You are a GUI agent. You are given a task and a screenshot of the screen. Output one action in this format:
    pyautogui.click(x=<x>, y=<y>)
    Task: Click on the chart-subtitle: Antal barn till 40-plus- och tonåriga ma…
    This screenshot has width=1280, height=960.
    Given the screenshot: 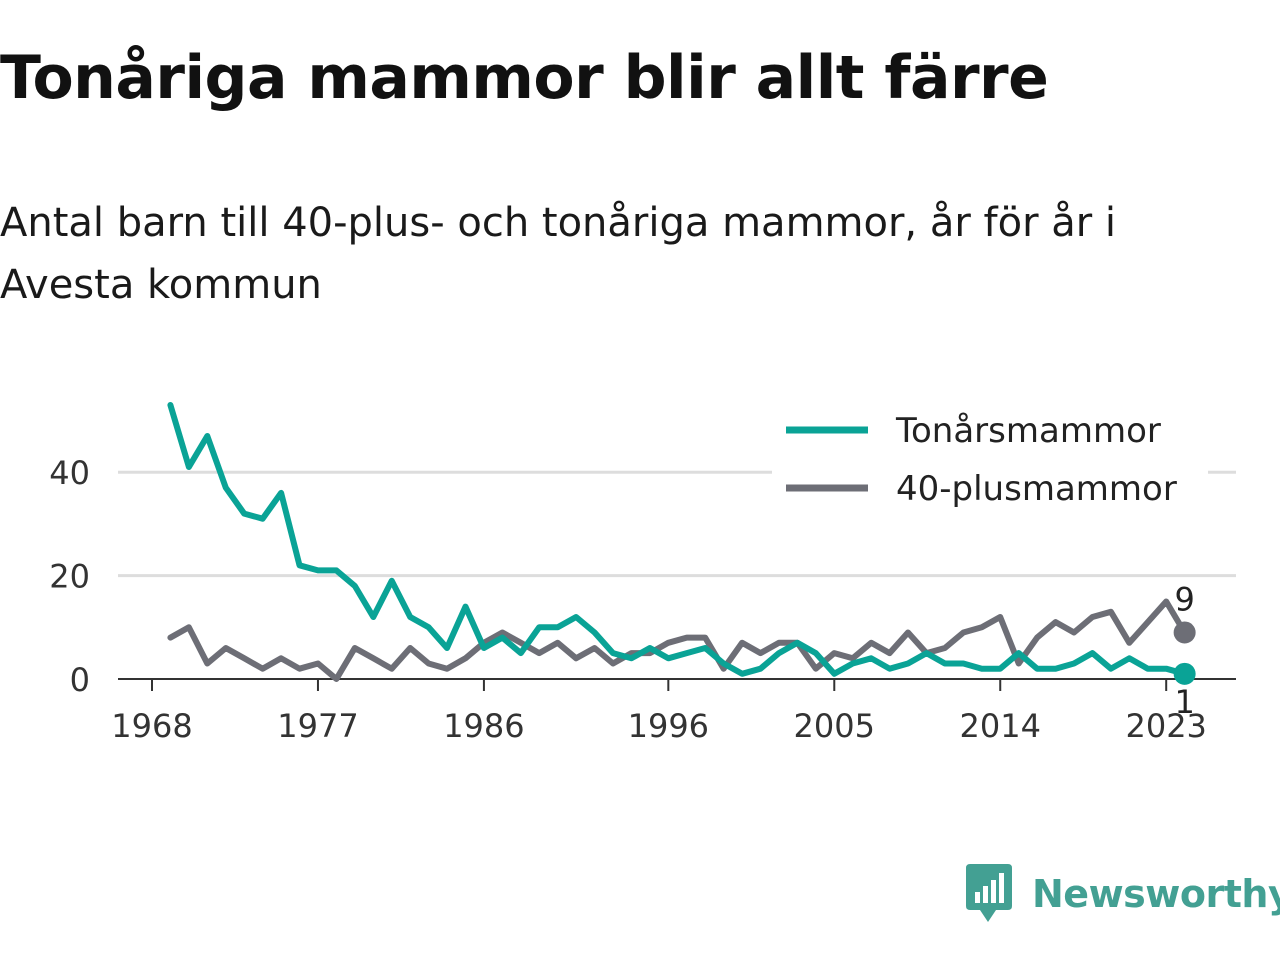 What is the action you would take?
    pyautogui.click(x=558, y=254)
    